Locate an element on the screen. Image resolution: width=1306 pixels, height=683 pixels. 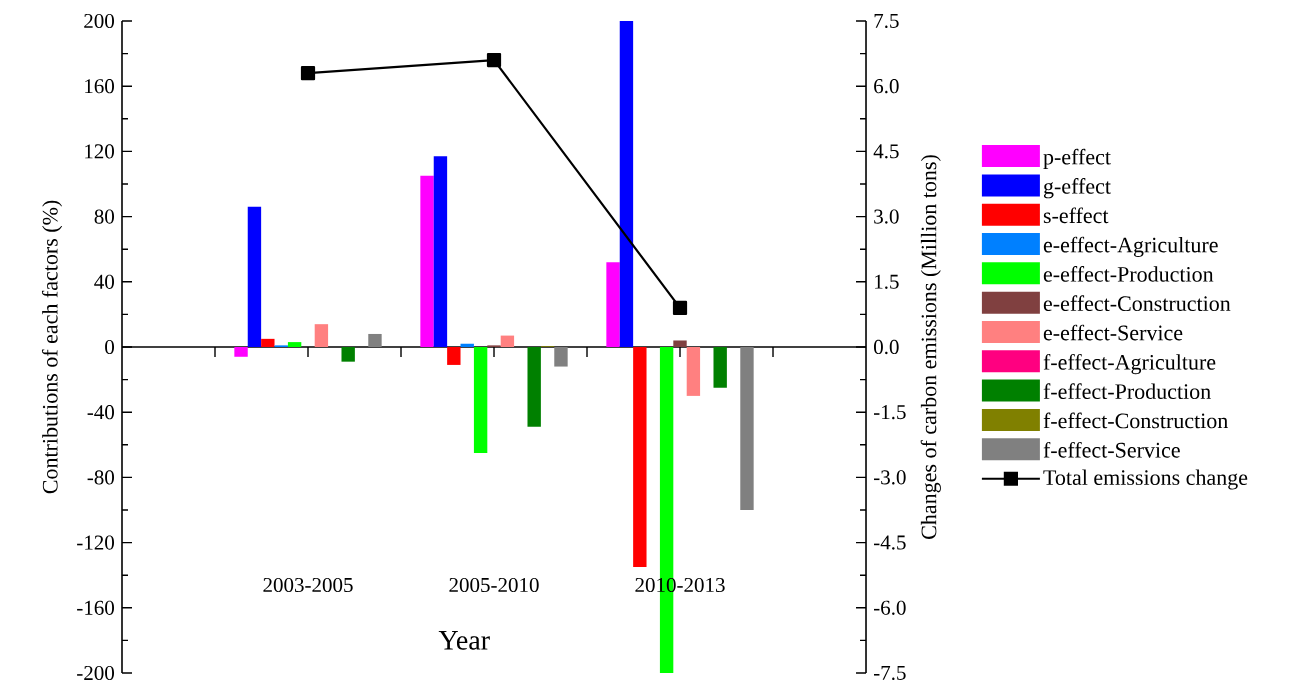
legend-label: e-effect-Construction is located at coordinates (1137, 303).